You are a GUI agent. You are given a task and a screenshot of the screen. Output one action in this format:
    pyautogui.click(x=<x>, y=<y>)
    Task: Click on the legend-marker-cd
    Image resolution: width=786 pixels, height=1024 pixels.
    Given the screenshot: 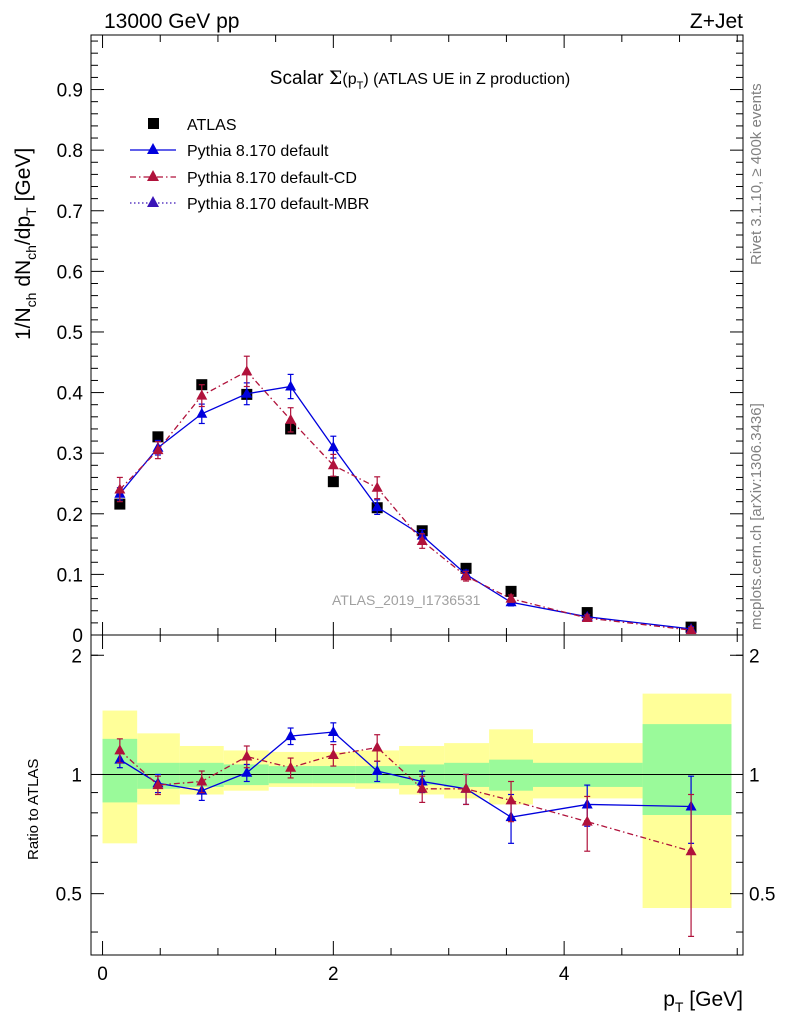 What is the action you would take?
    pyautogui.click(x=153, y=175)
    